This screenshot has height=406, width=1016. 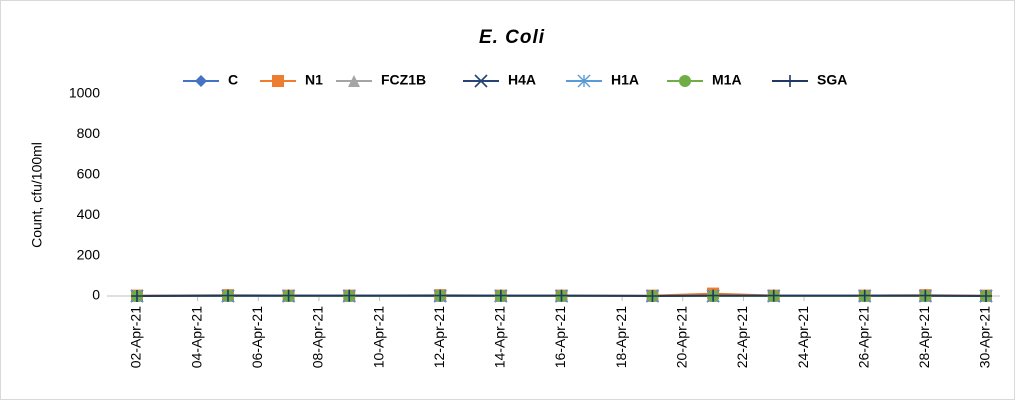 I want to click on y-tick-label: 1000, so click(x=84, y=93).